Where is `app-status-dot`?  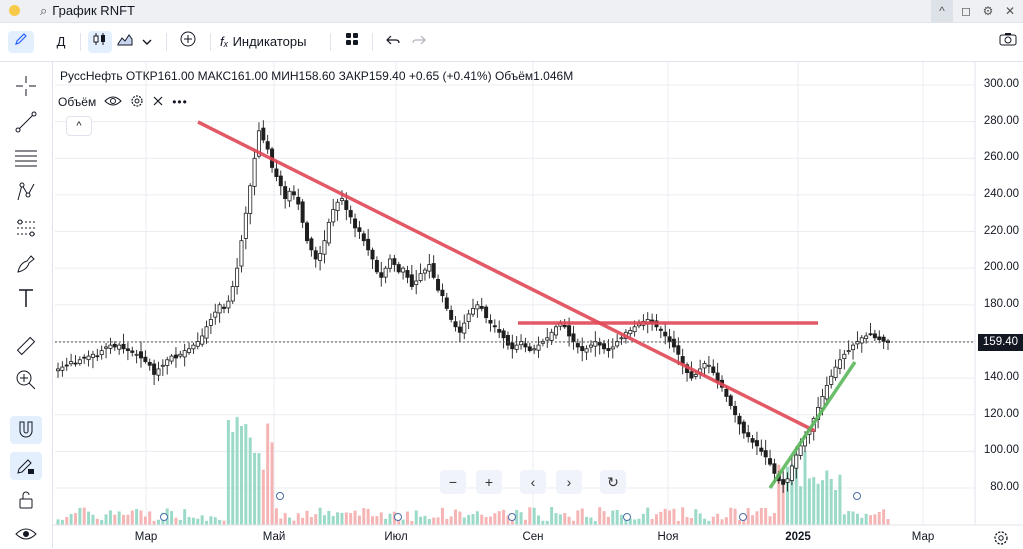 app-status-dot is located at coordinates (14, 10).